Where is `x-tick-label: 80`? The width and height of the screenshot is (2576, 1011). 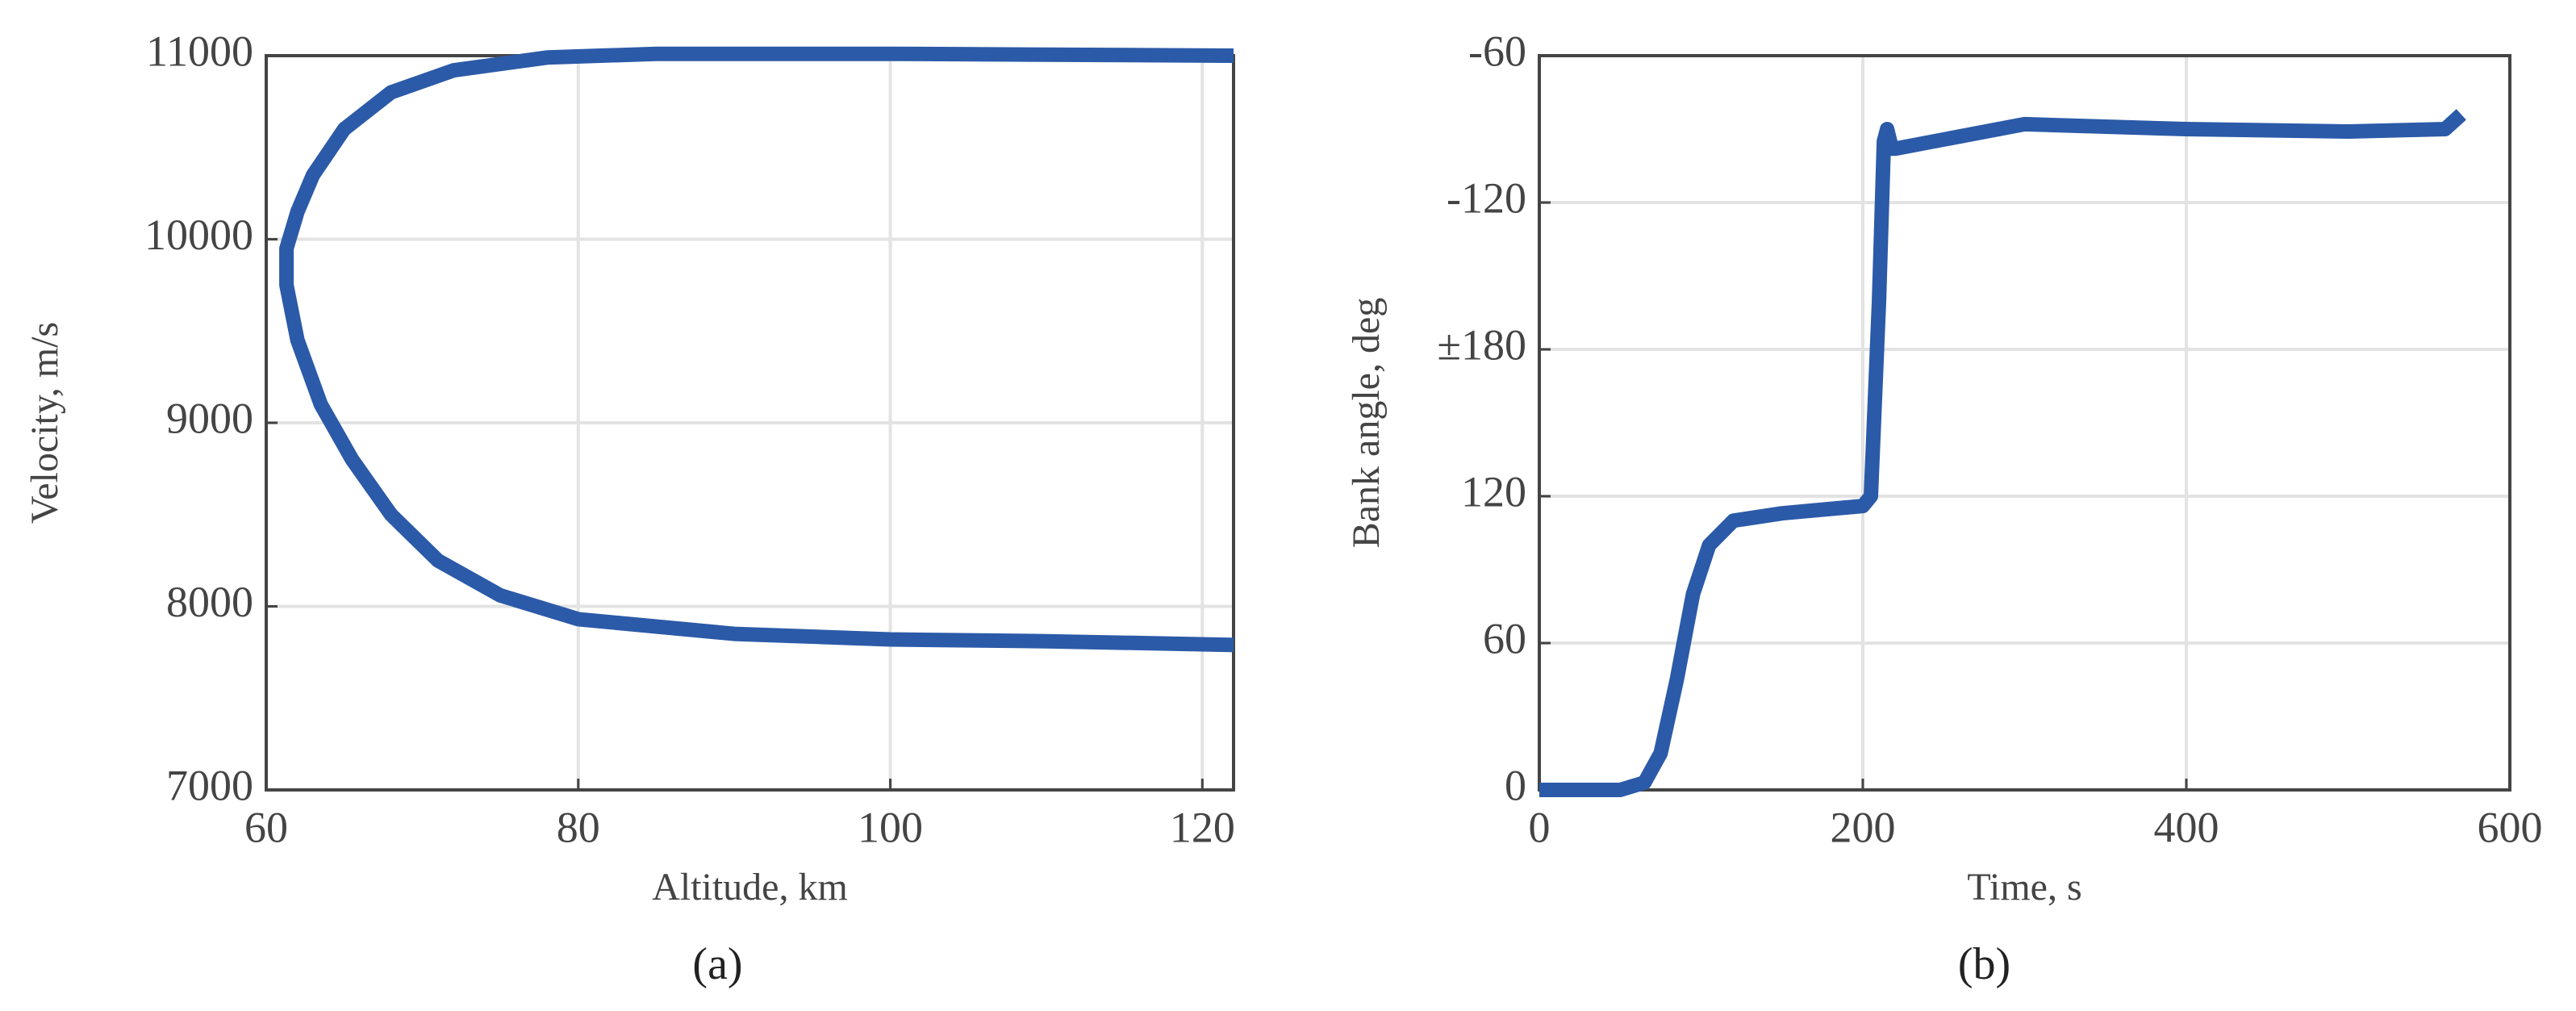 x-tick-label: 80 is located at coordinates (578, 827).